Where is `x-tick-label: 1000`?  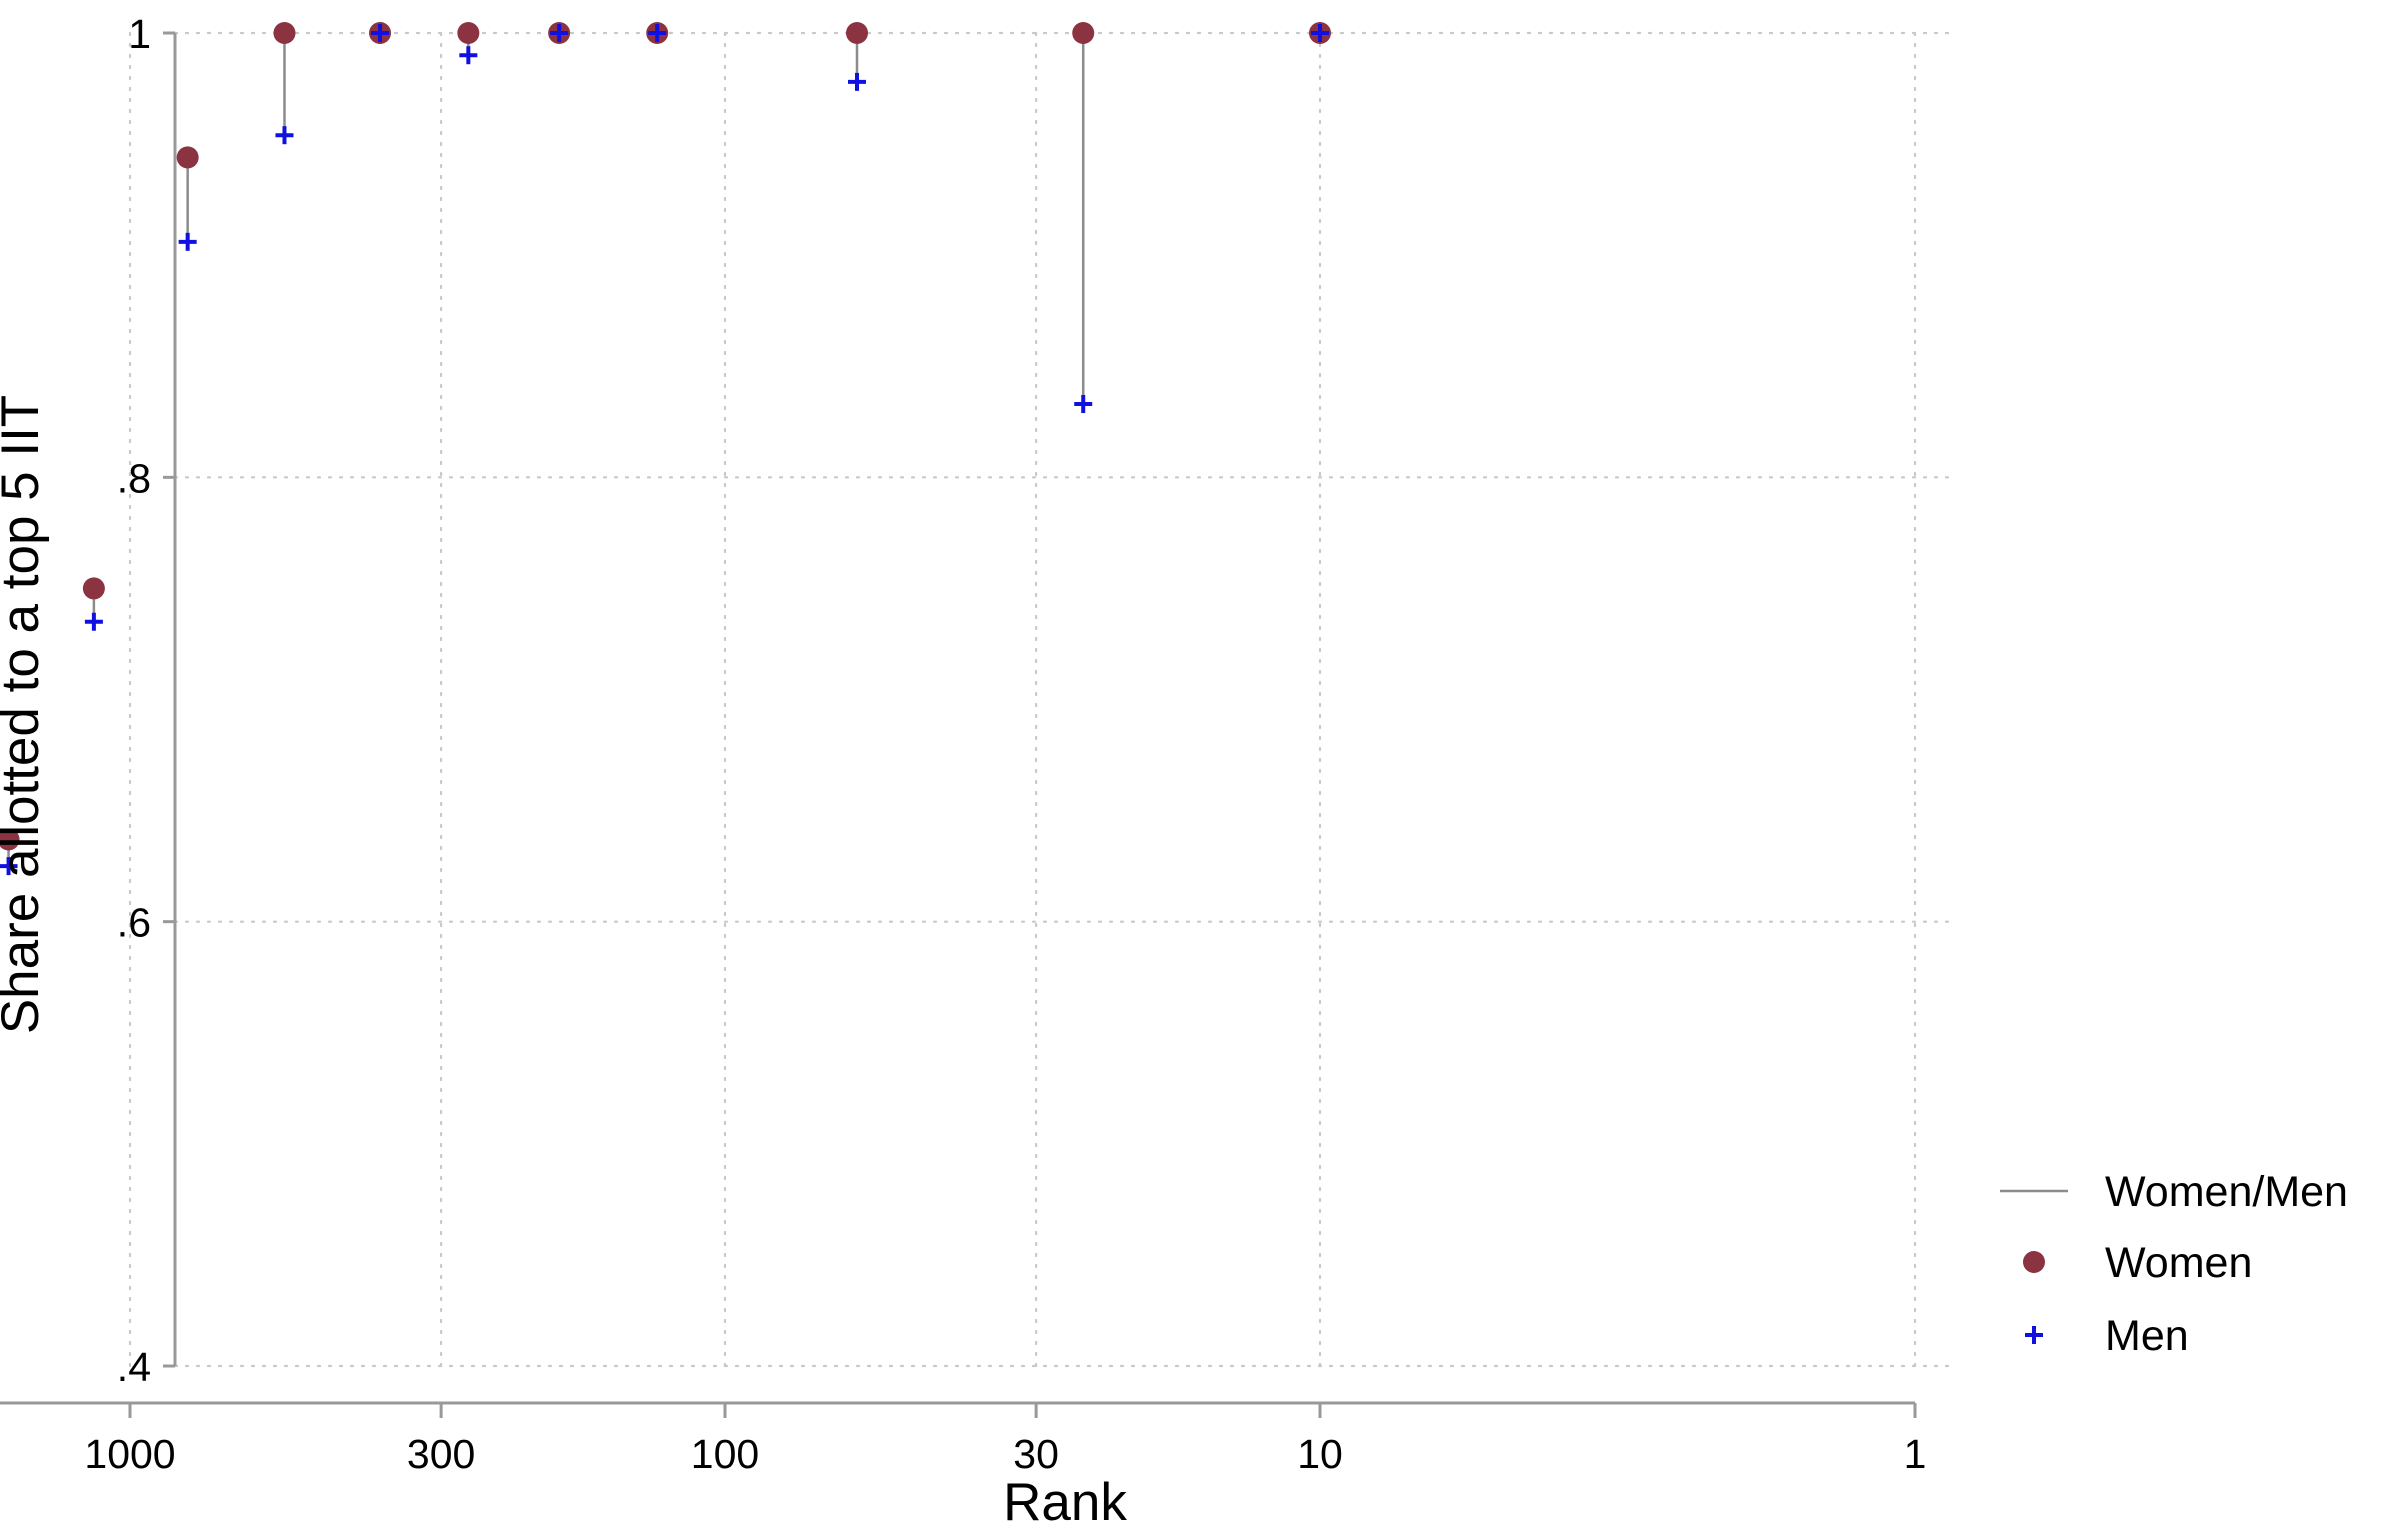 x-tick-label: 1000 is located at coordinates (129, 1454).